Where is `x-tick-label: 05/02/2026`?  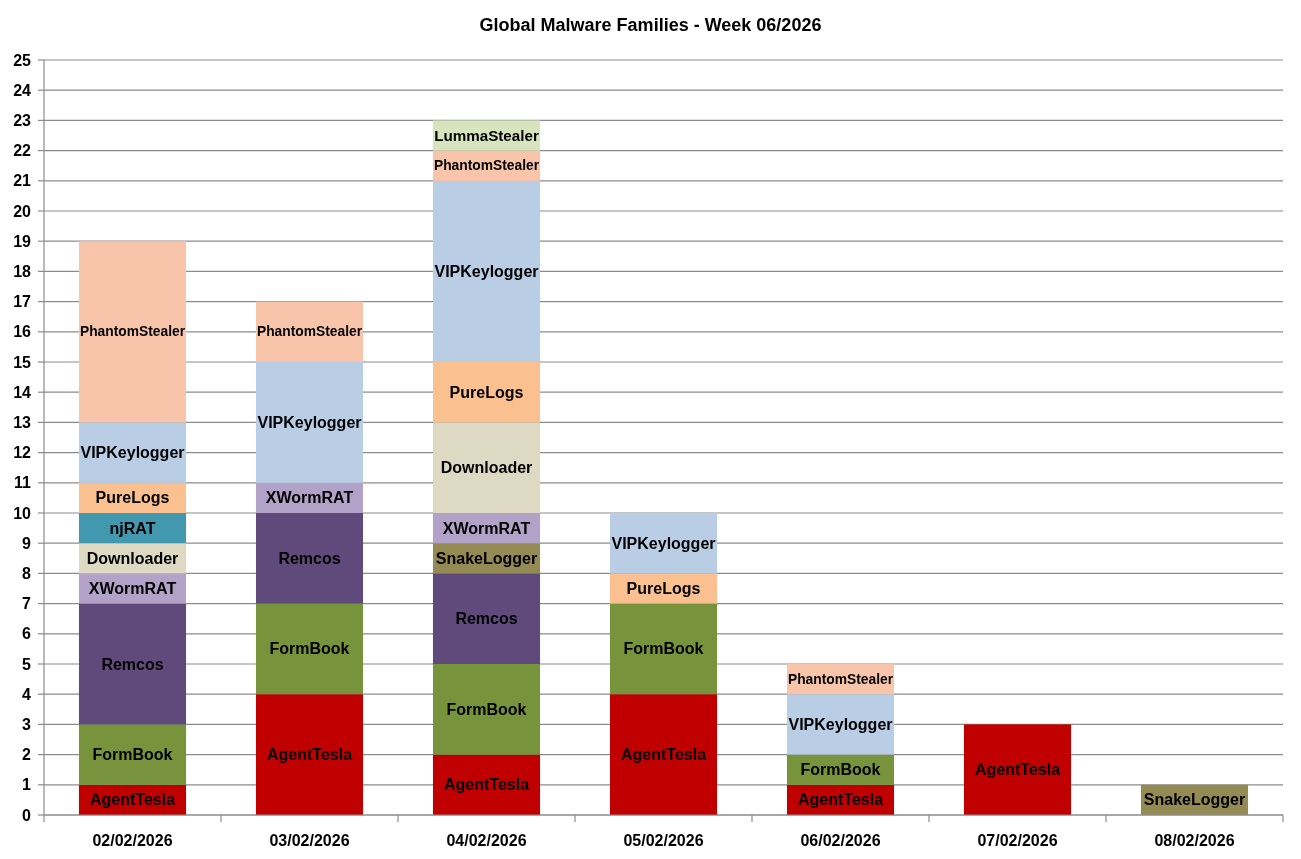
x-tick-label: 05/02/2026 is located at coordinates (663, 840).